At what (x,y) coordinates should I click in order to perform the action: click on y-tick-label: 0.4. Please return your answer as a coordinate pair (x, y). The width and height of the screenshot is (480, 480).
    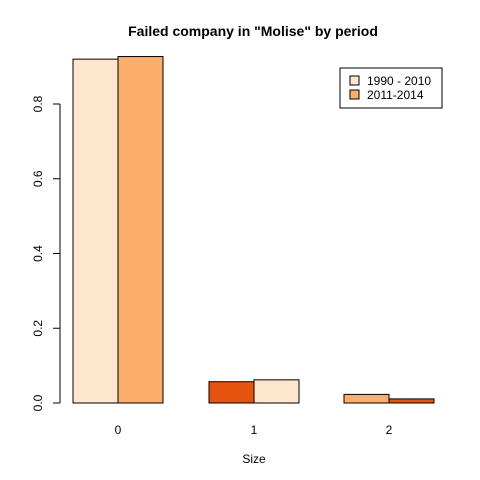
    Looking at the image, I should click on (38, 253).